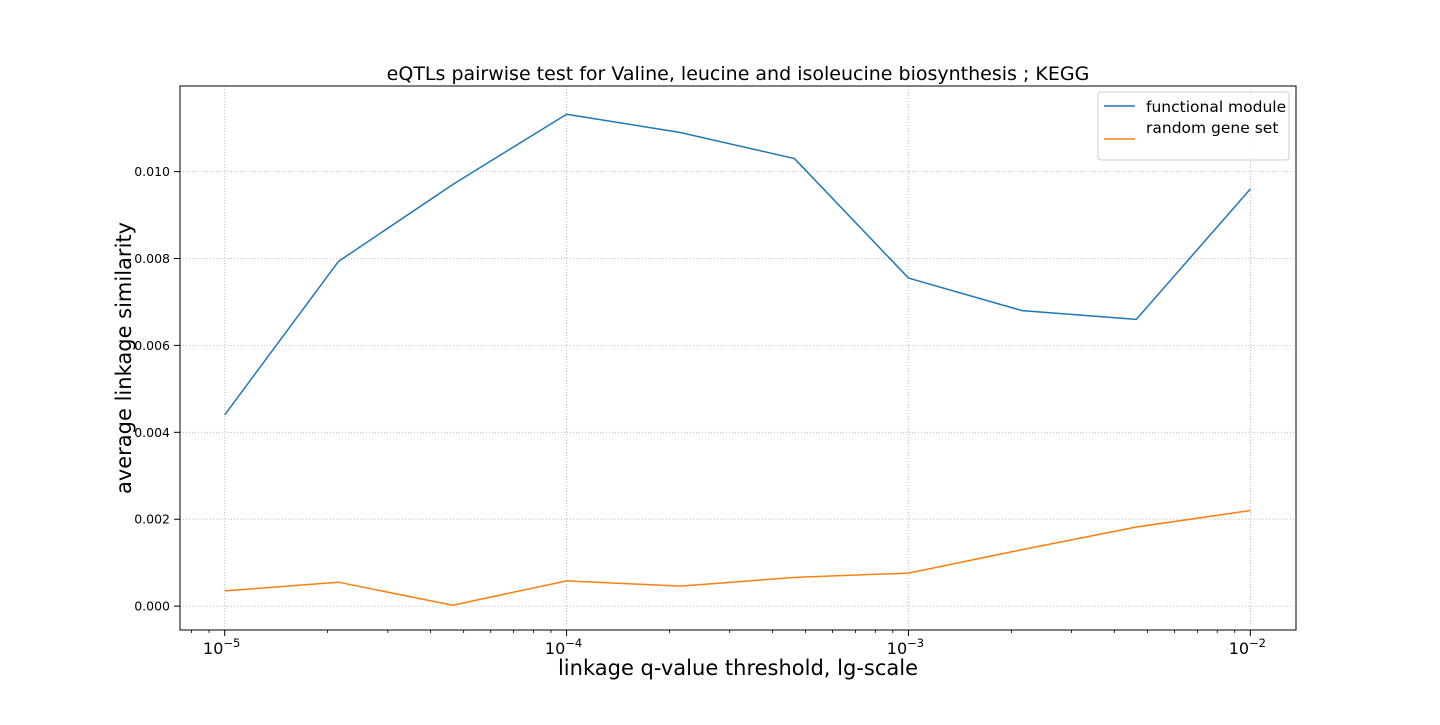 The image size is (1440, 725). What do you see at coordinates (152, 345) in the screenshot?
I see `y-tick-label: 0.006` at bounding box center [152, 345].